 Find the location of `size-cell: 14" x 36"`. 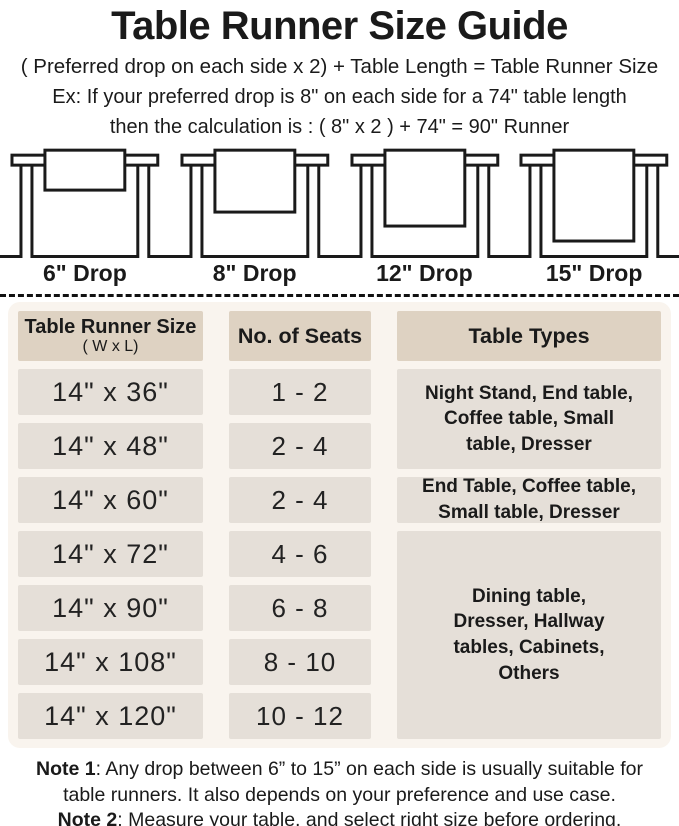

size-cell: 14" x 36" is located at coordinates (110, 392).